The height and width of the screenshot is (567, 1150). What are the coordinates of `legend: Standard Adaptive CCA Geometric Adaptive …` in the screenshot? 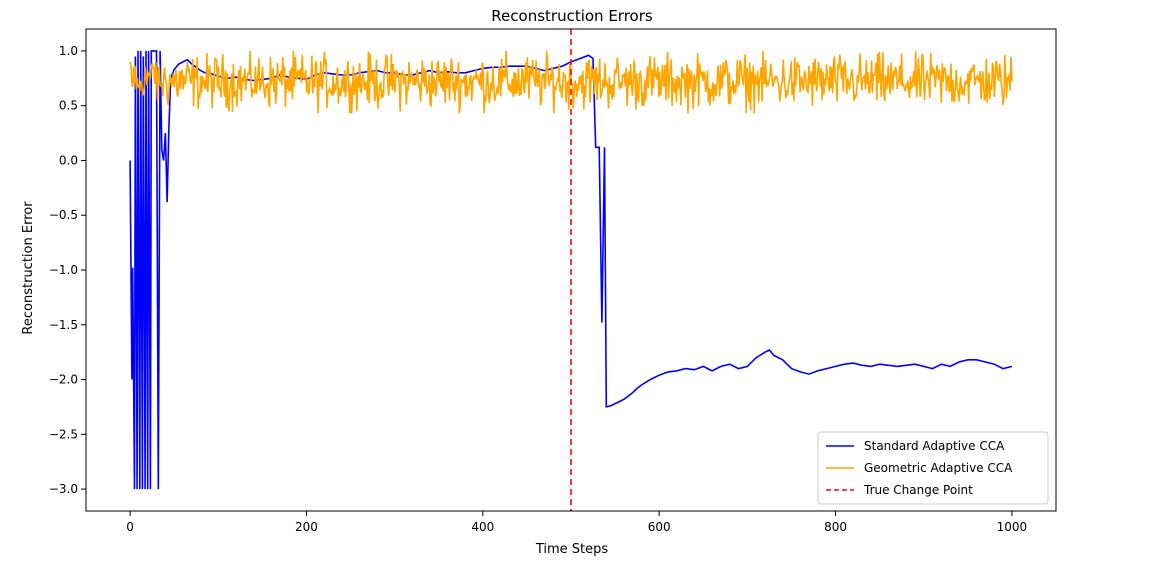 It's located at (933, 468).